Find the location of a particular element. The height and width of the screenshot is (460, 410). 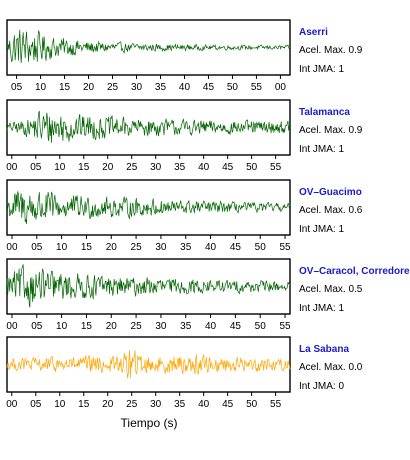

station-name: La Sabana is located at coordinates (324, 349).